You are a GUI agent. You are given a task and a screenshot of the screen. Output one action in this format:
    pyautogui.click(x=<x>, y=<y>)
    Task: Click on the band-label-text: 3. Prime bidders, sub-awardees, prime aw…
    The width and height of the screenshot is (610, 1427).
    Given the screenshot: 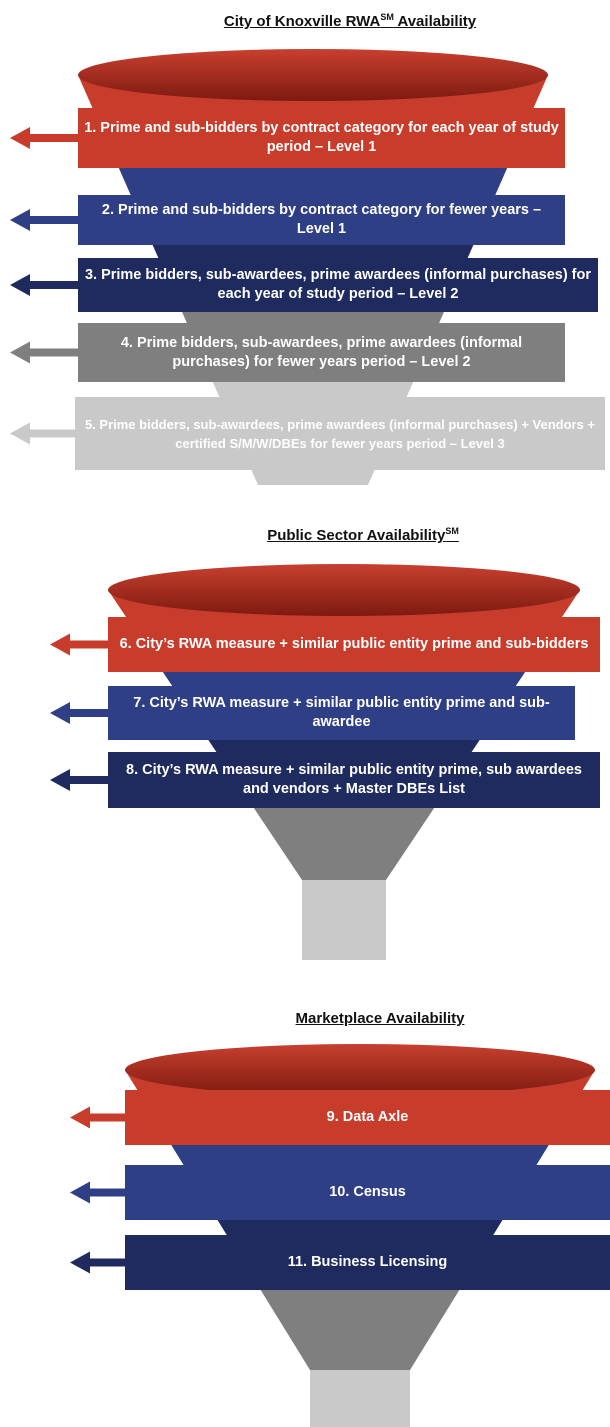 What is the action you would take?
    pyautogui.click(x=338, y=284)
    